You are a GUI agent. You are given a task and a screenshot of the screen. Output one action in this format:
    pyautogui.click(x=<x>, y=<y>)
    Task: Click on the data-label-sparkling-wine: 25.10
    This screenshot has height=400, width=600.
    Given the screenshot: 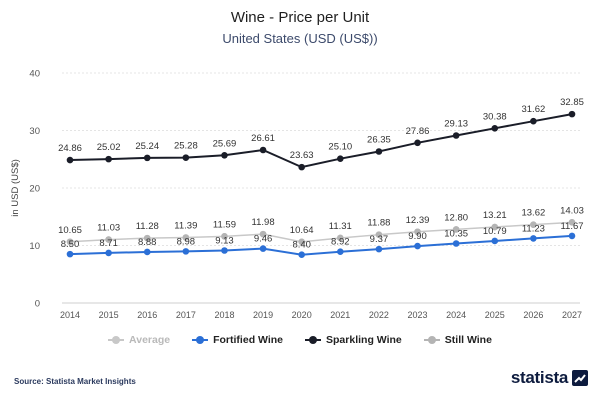 What is the action you would take?
    pyautogui.click(x=340, y=147)
    